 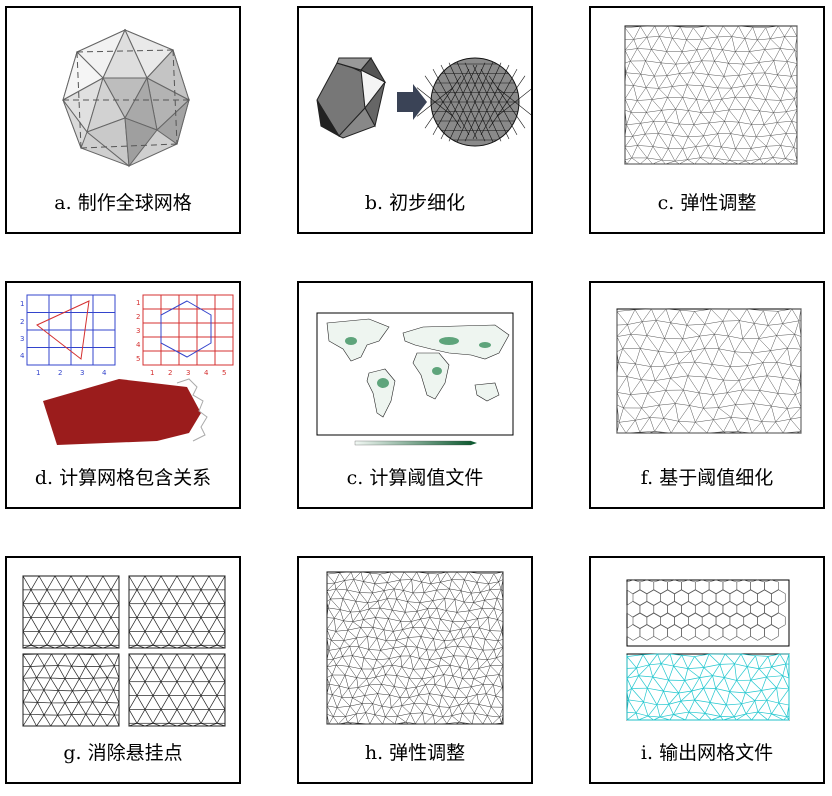 I want to click on caption-h: h. 弹性调整, so click(x=415, y=753).